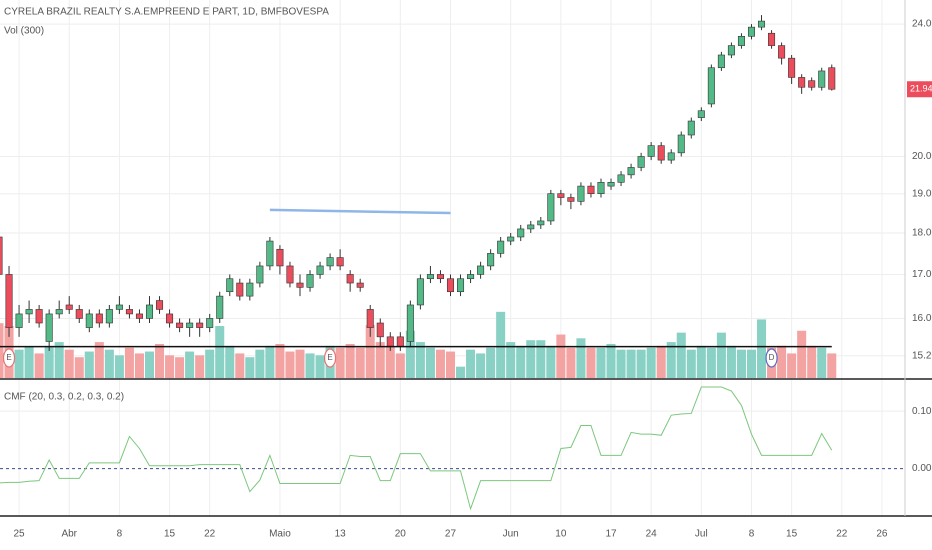  I want to click on event-label: D, so click(772, 357).